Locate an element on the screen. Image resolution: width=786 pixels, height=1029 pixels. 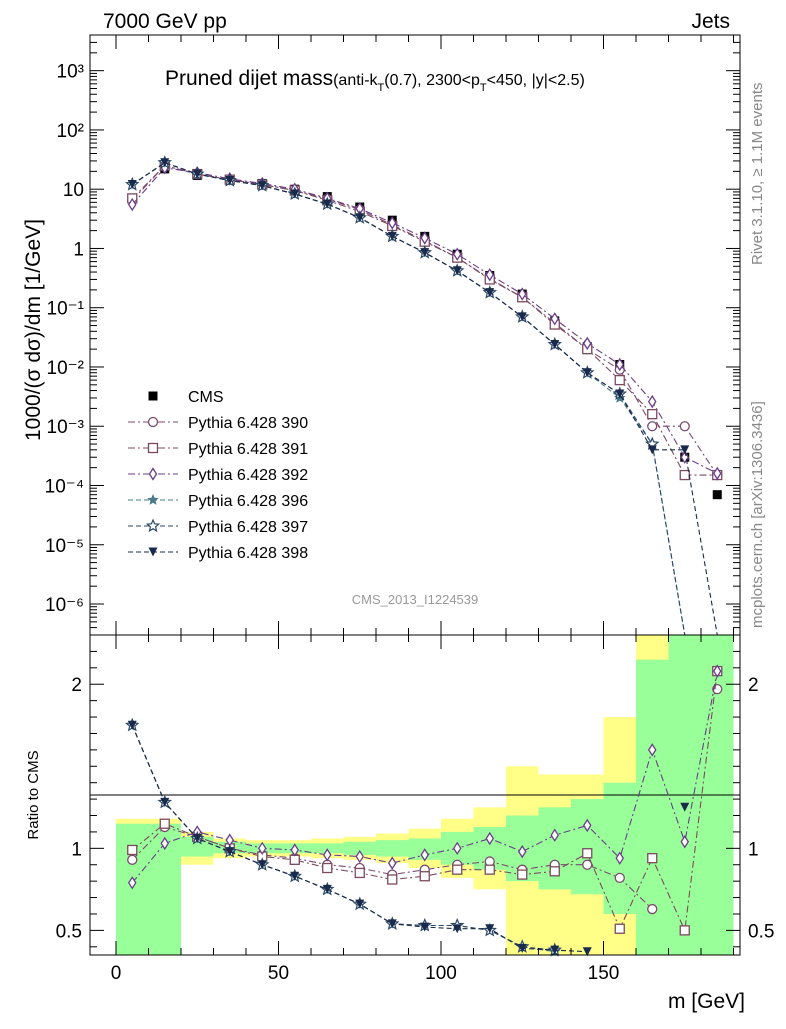
main-y-tick-label: 10² is located at coordinates (70, 131).